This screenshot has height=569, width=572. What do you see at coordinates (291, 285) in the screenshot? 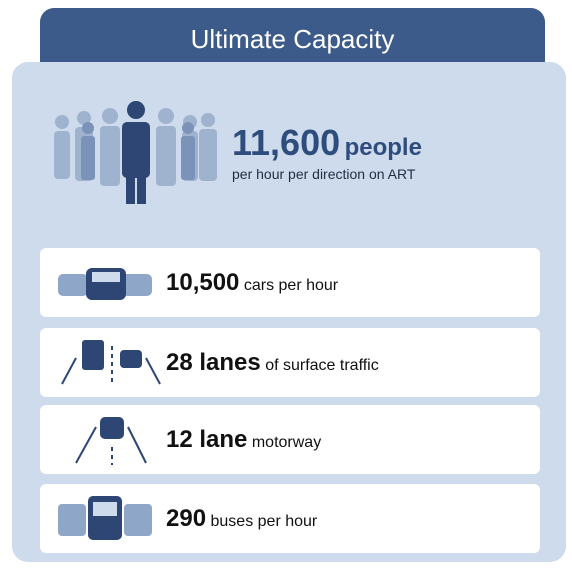
I see `row-text: cars per hour` at bounding box center [291, 285].